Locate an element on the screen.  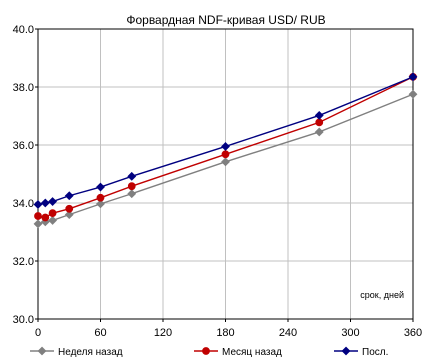
y-tick-label: 30.0 is located at coordinates (23, 320).